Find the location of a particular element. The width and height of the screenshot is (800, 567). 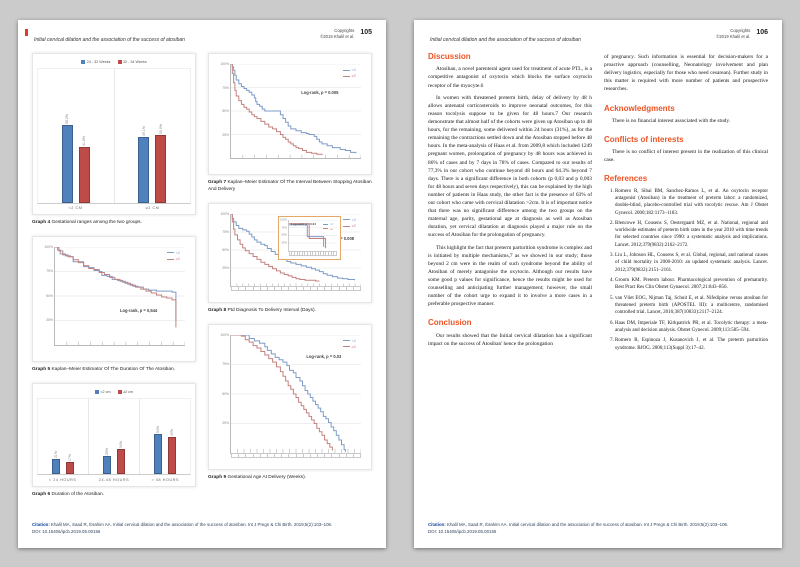

bar-group: 25% 34% is located at coordinates (114, 436).